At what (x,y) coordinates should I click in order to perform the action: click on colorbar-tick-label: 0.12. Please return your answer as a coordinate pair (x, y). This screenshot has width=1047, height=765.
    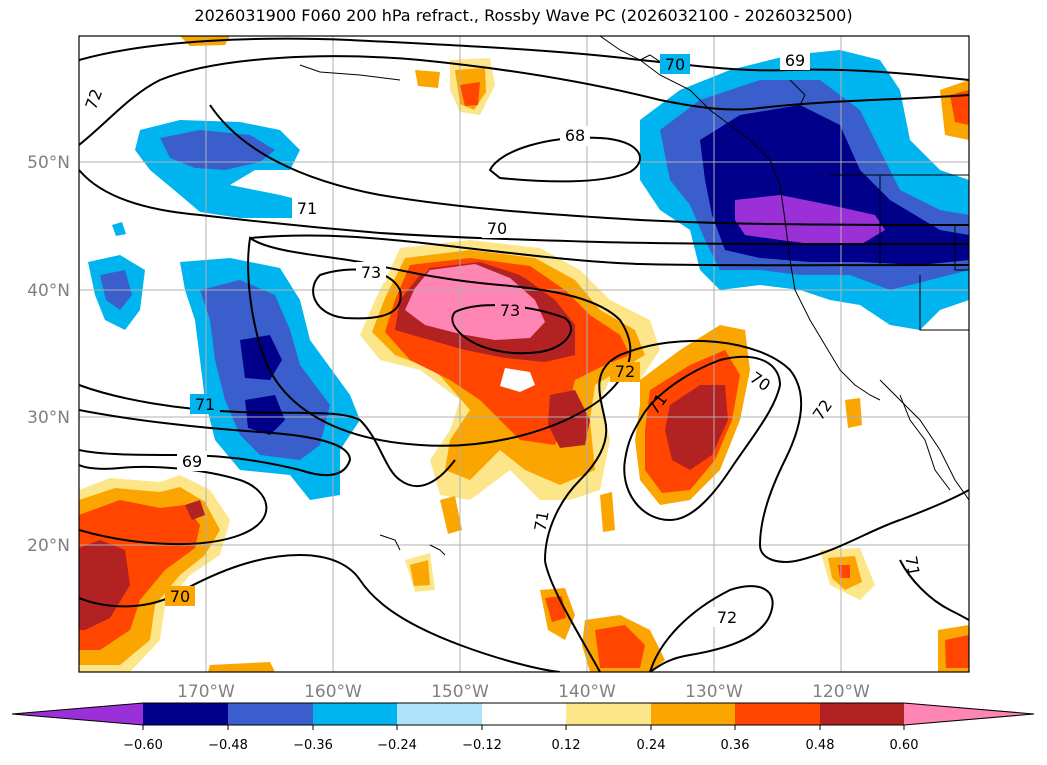
    Looking at the image, I should click on (566, 745).